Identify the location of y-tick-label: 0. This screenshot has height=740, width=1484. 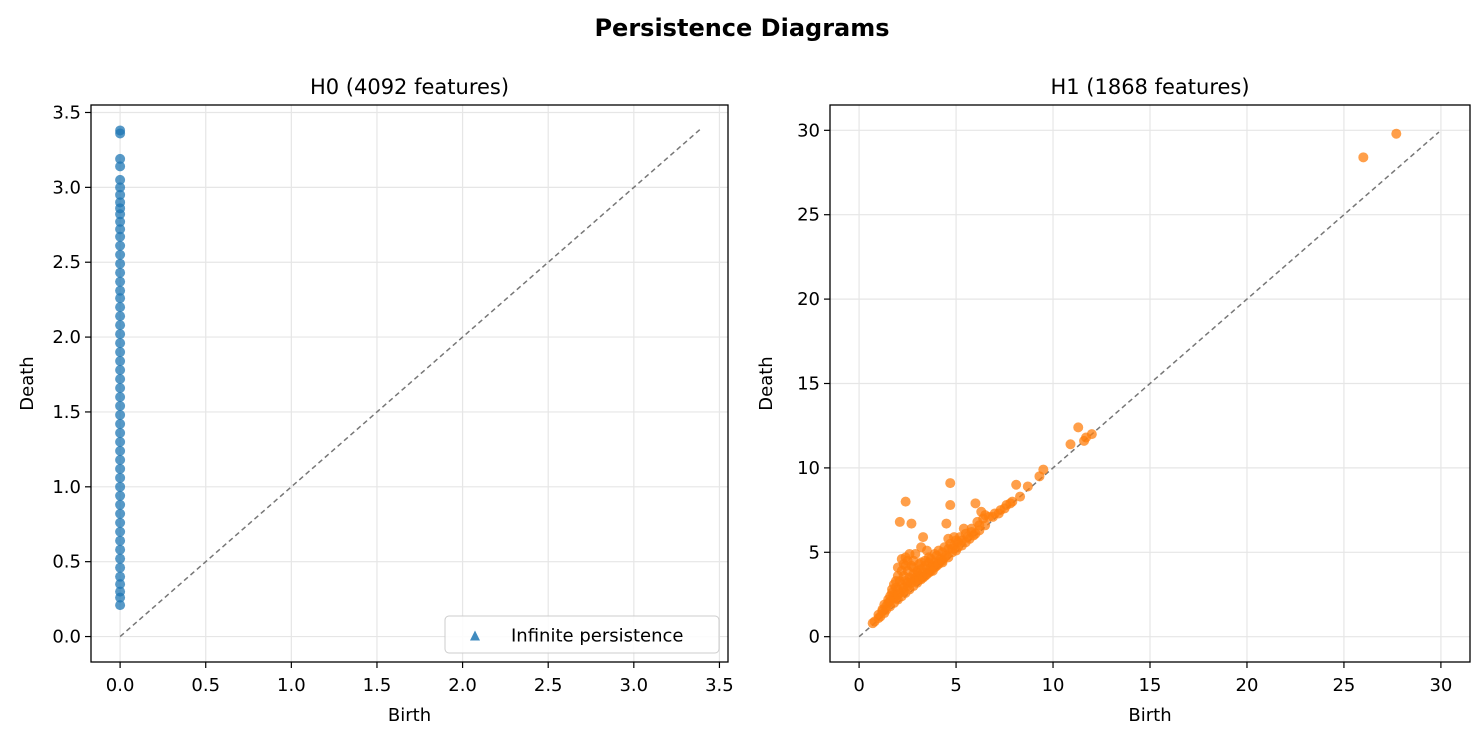
(814, 637).